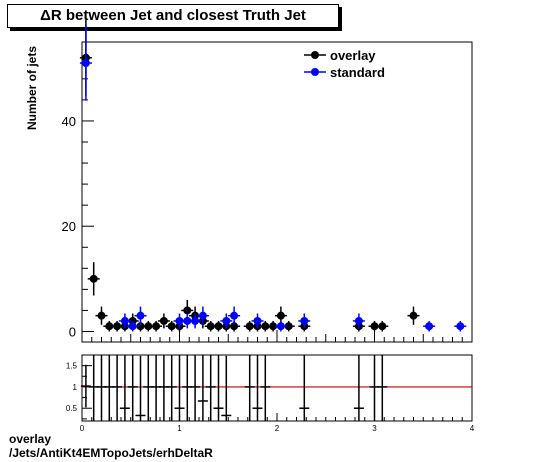  I want to click on ratio-x-tick-label: 3, so click(374, 428).